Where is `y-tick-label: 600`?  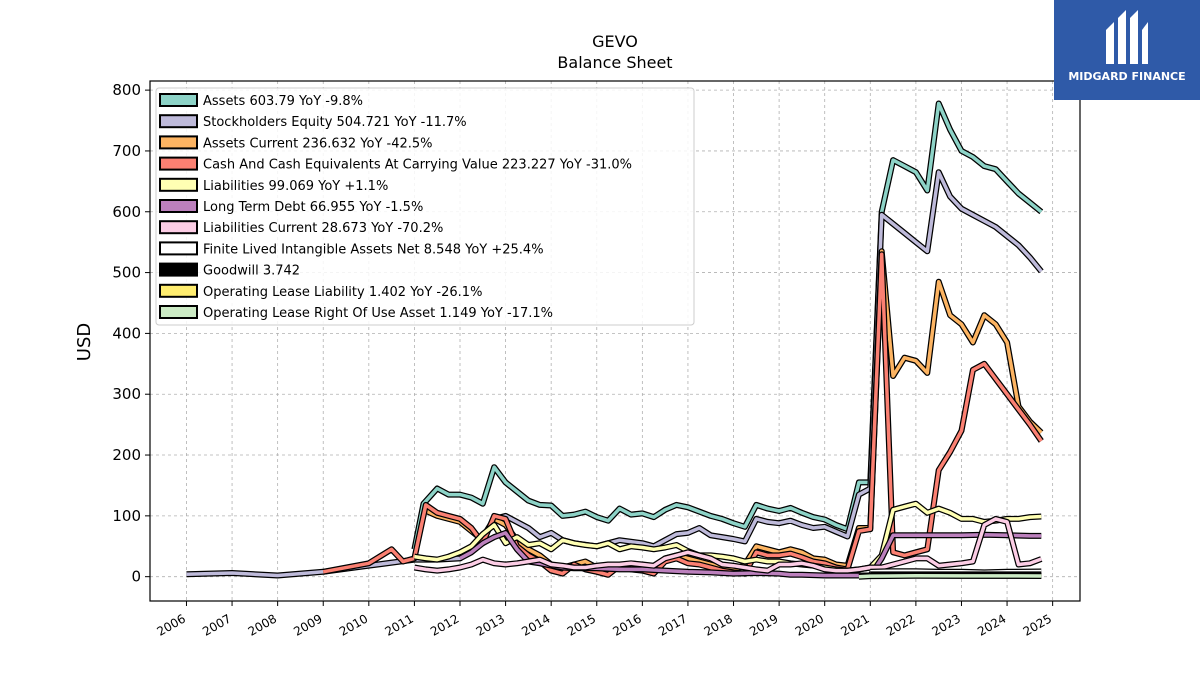 y-tick-label: 600 is located at coordinates (126, 212).